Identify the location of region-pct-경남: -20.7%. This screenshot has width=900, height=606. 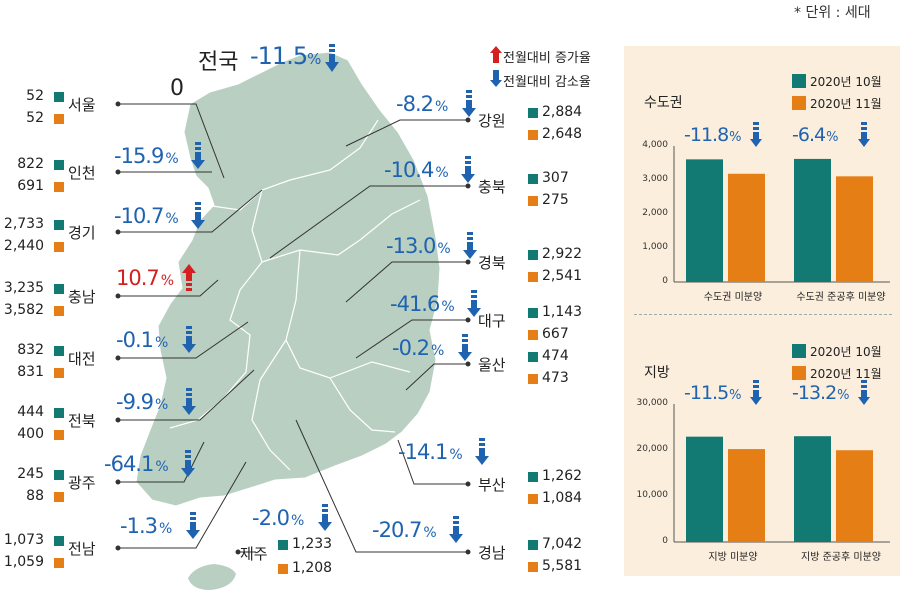
(404, 530).